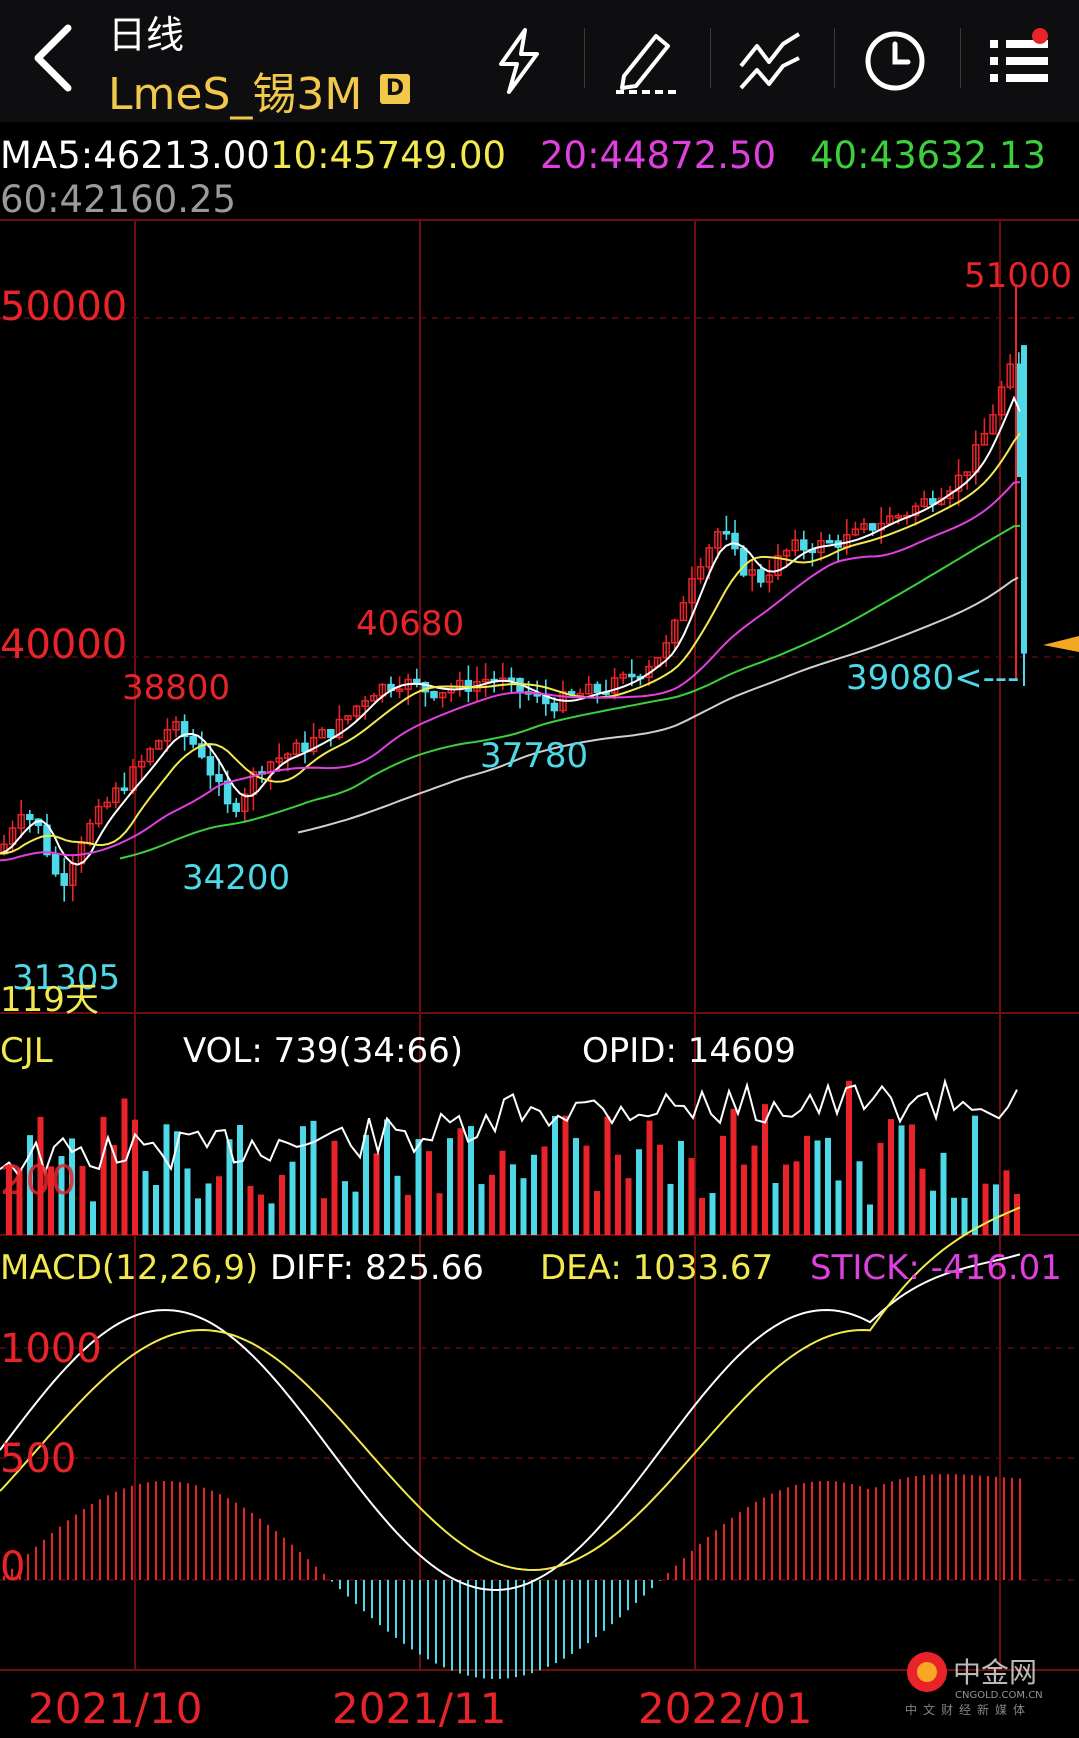 The height and width of the screenshot is (1738, 1079). Describe the element at coordinates (26, 1051) in the screenshot. I see `volume-title: CJL` at that location.